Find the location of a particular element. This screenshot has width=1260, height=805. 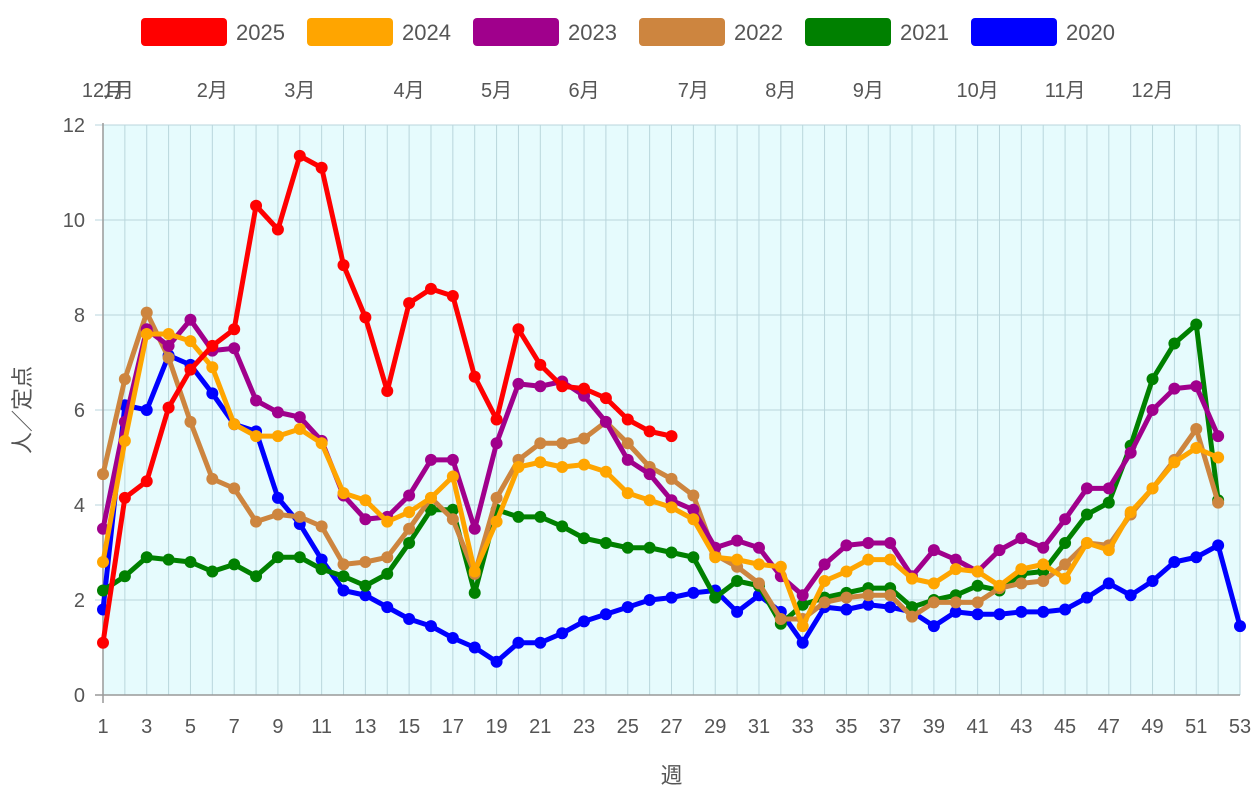

x-tick-label: 53 is located at coordinates (1240, 727).